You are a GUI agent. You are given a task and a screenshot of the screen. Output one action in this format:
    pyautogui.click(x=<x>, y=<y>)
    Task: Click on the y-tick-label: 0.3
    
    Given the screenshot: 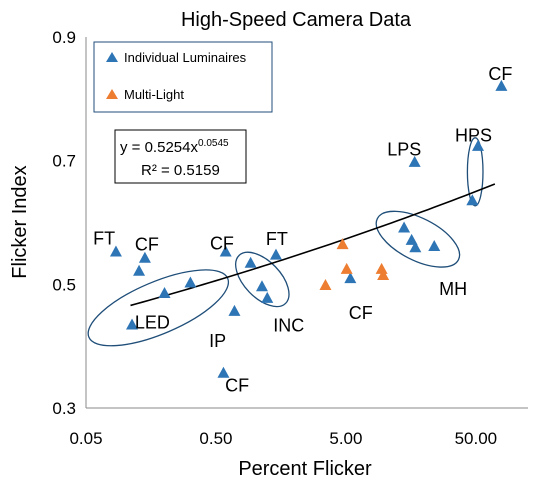 What is the action you would take?
    pyautogui.click(x=64, y=408)
    